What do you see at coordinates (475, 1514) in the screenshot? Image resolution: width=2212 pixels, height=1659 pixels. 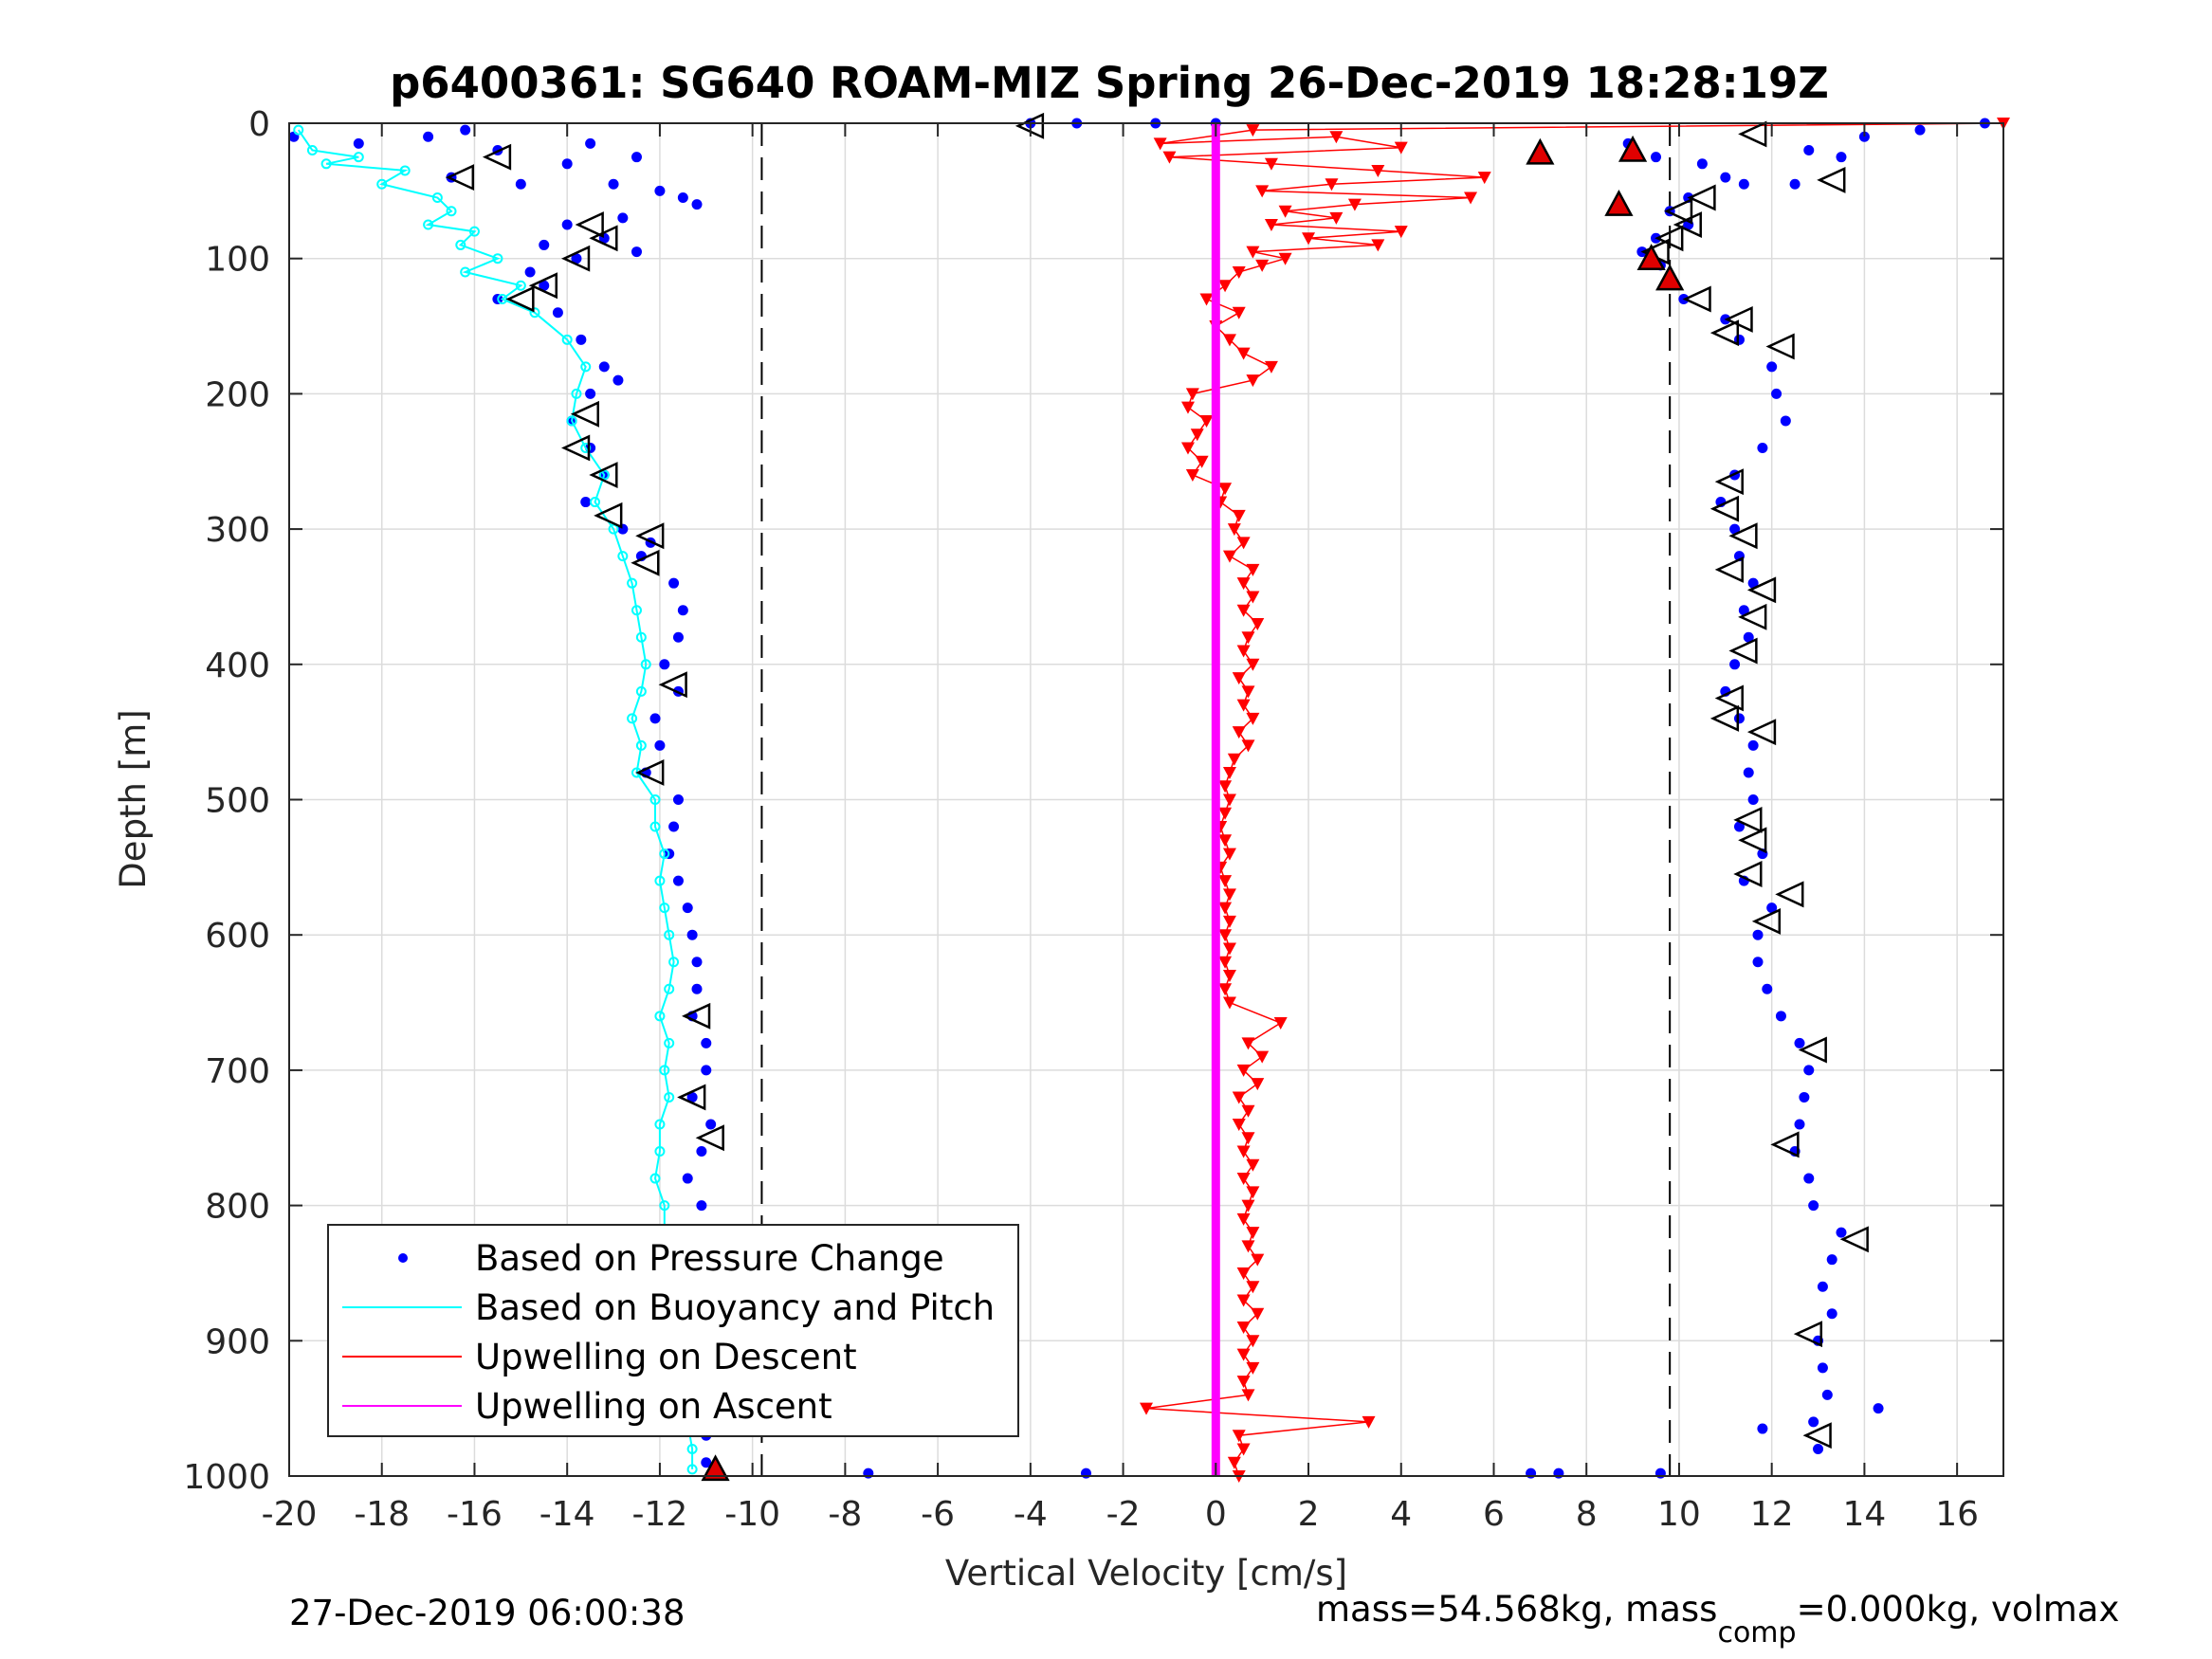 I see `x-tick-label: -16` at bounding box center [475, 1514].